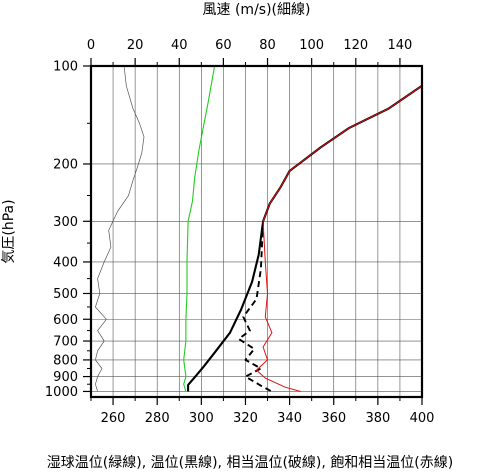 This screenshot has width=497, height=472. I want to click on top-tick-label: 80, so click(267, 45).